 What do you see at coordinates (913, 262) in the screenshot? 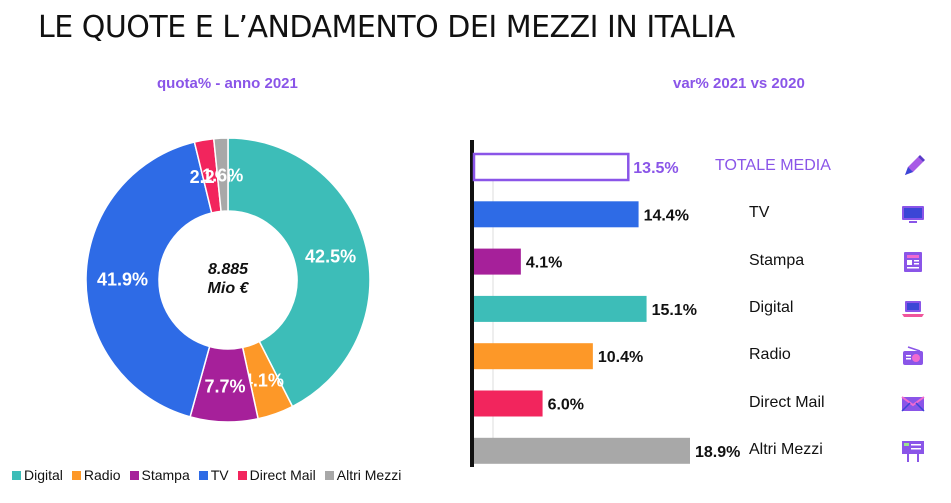
I see `newspaper-icon` at bounding box center [913, 262].